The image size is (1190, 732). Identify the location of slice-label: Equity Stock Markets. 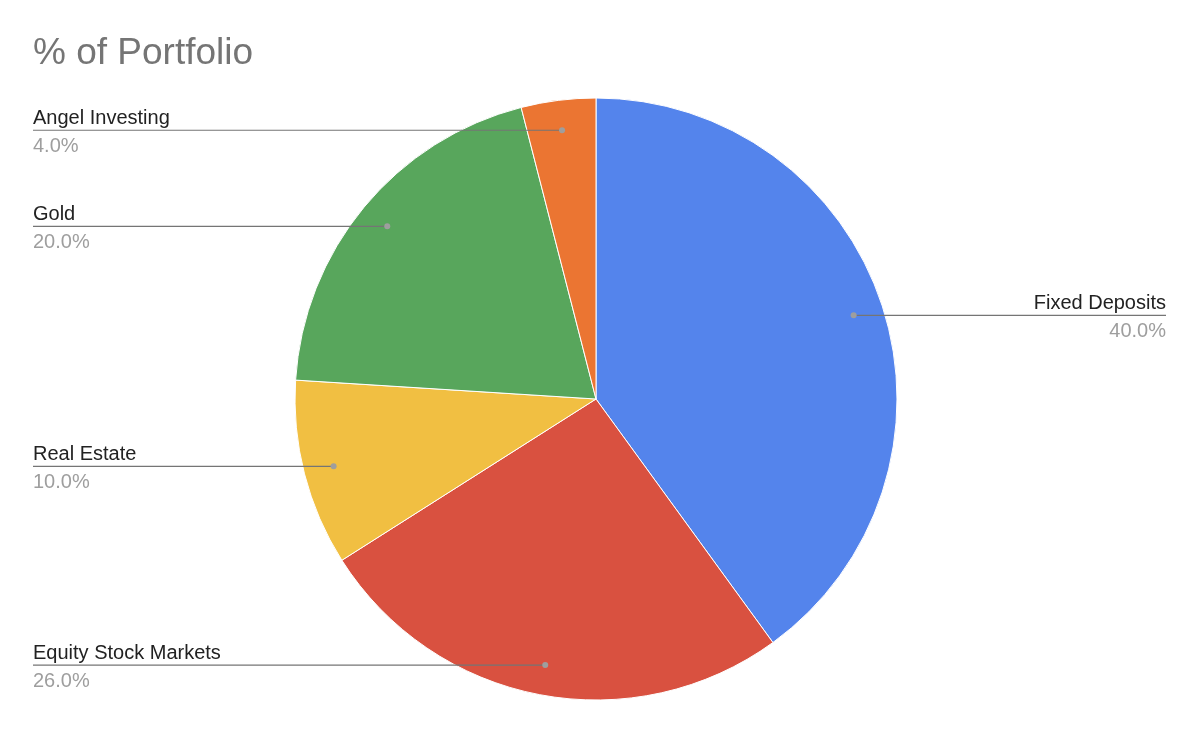
(127, 652).